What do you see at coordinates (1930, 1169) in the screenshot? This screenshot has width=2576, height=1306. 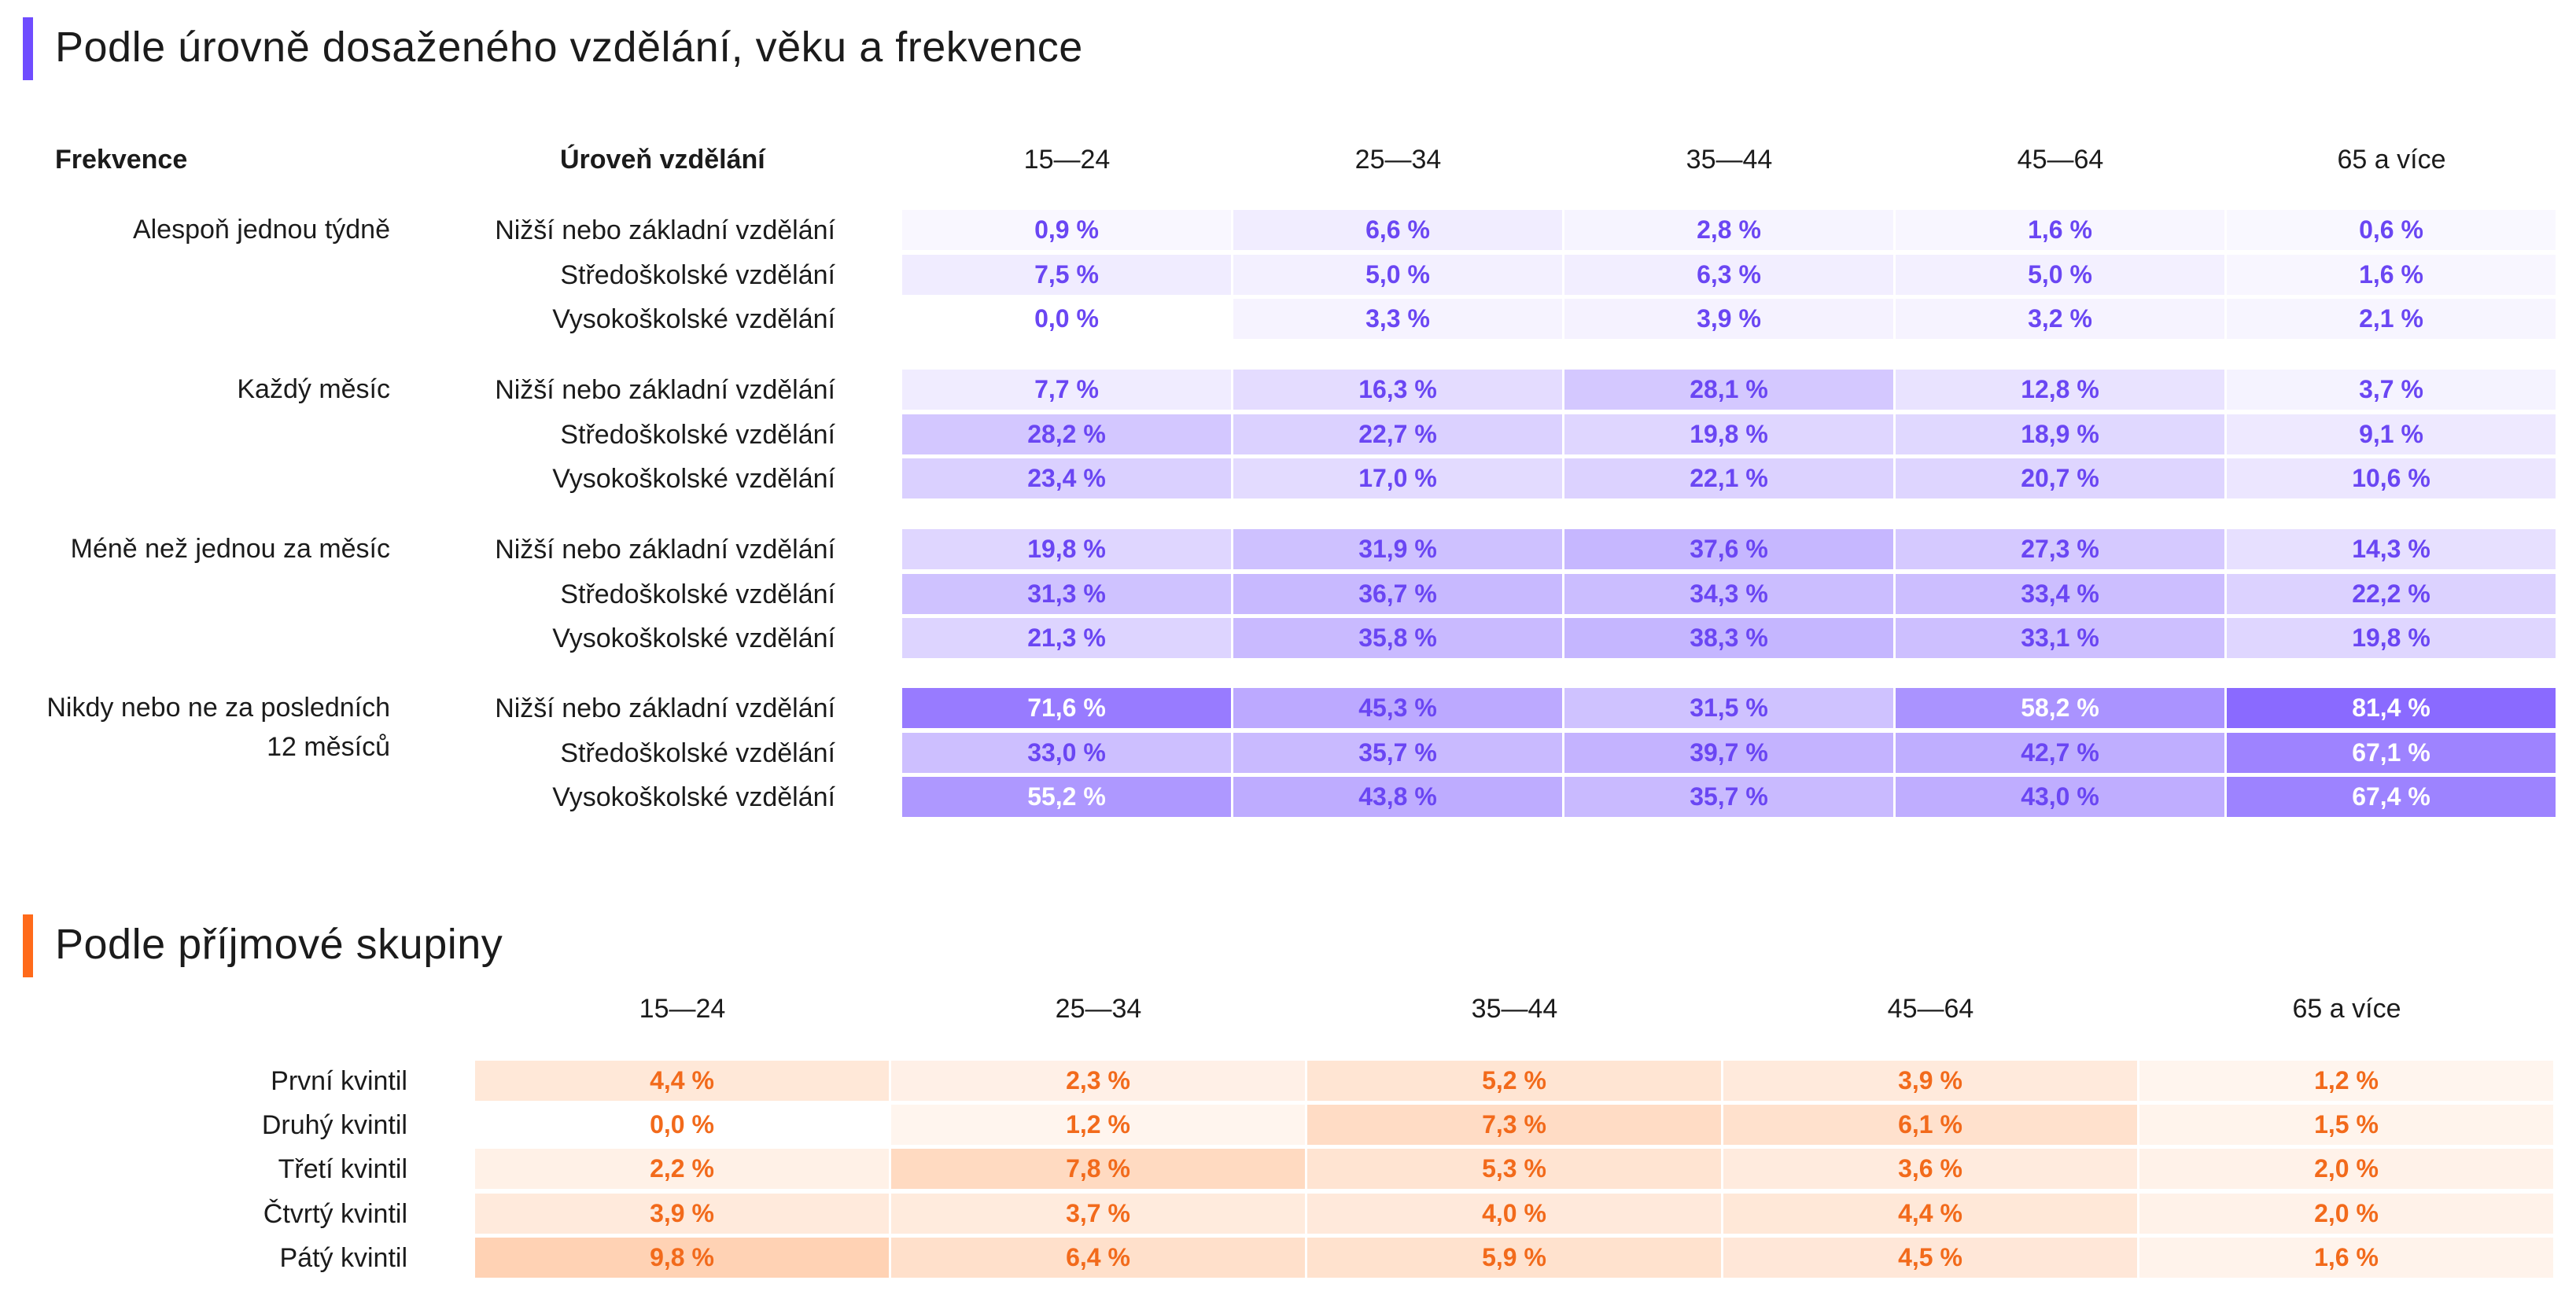 I see `heatmap-cell: 3,6 %` at bounding box center [1930, 1169].